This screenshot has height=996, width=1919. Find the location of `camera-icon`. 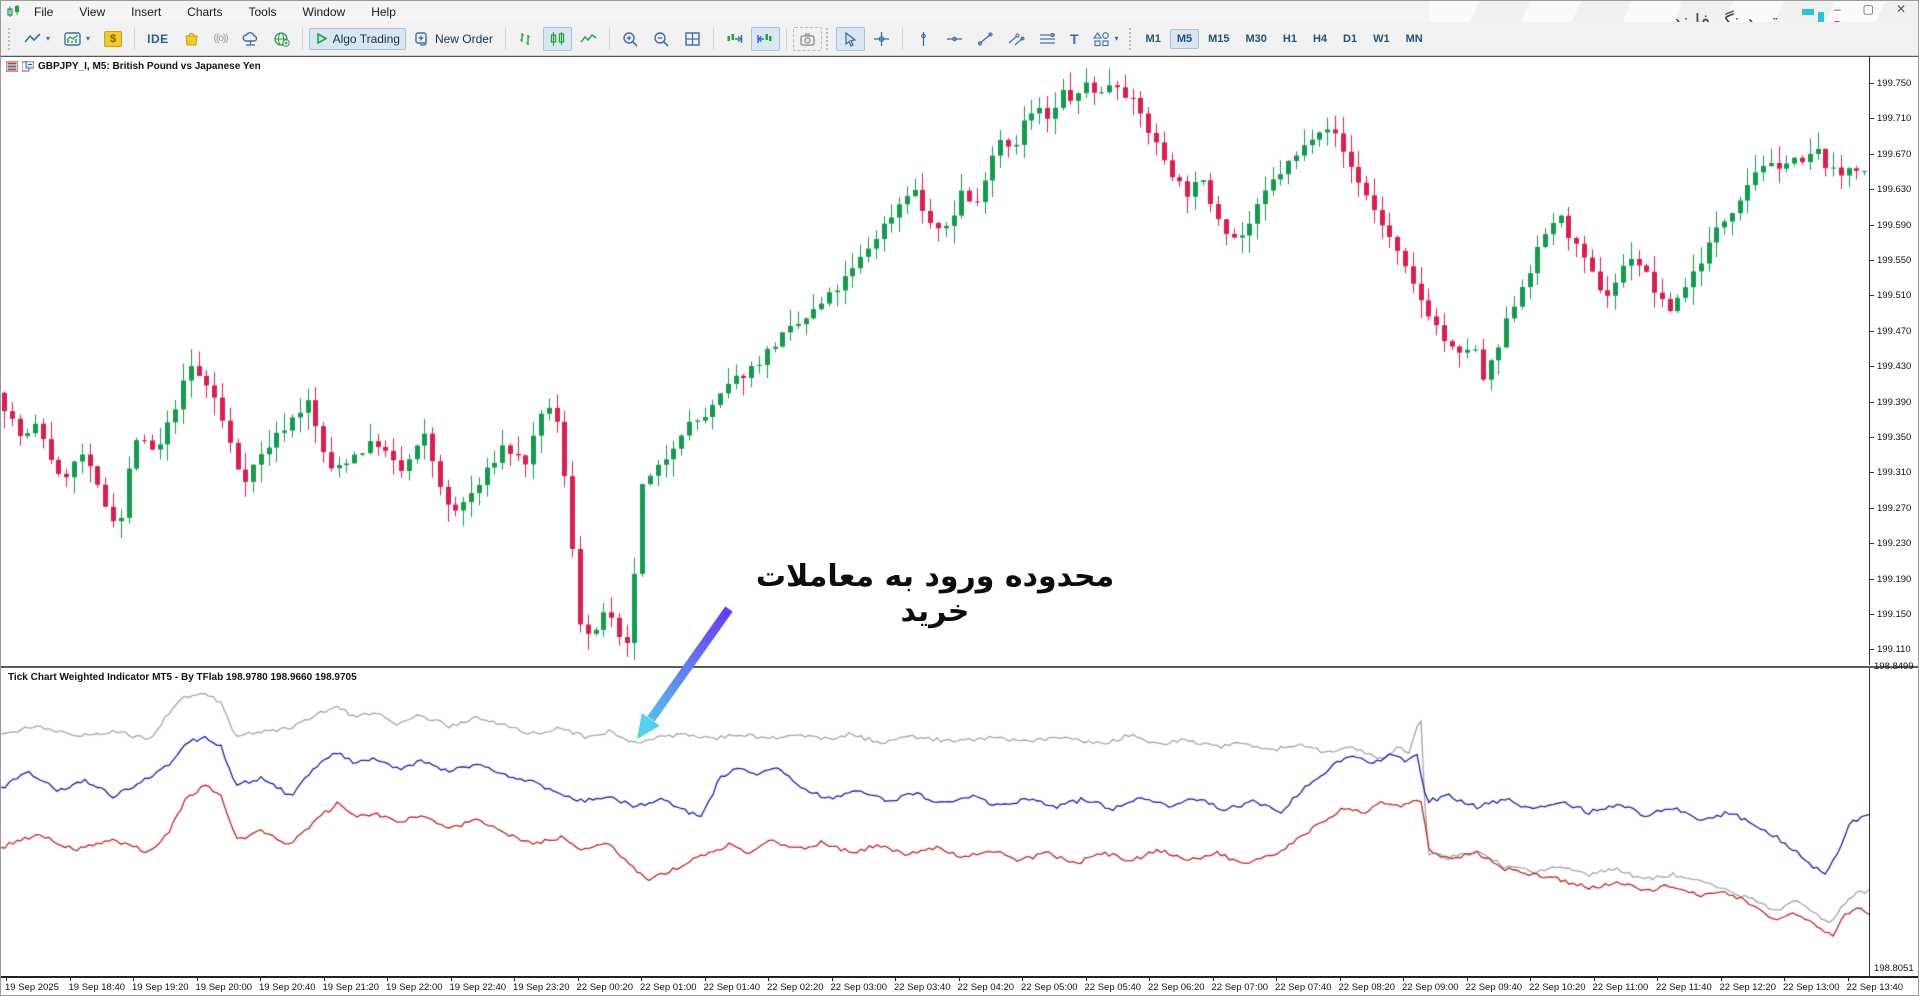

camera-icon is located at coordinates (807, 39).